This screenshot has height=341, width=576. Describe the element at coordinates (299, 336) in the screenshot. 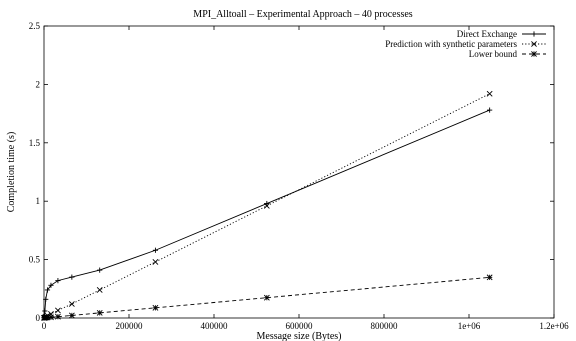

I see `x-axis-label: Message size (Bytes)` at that location.